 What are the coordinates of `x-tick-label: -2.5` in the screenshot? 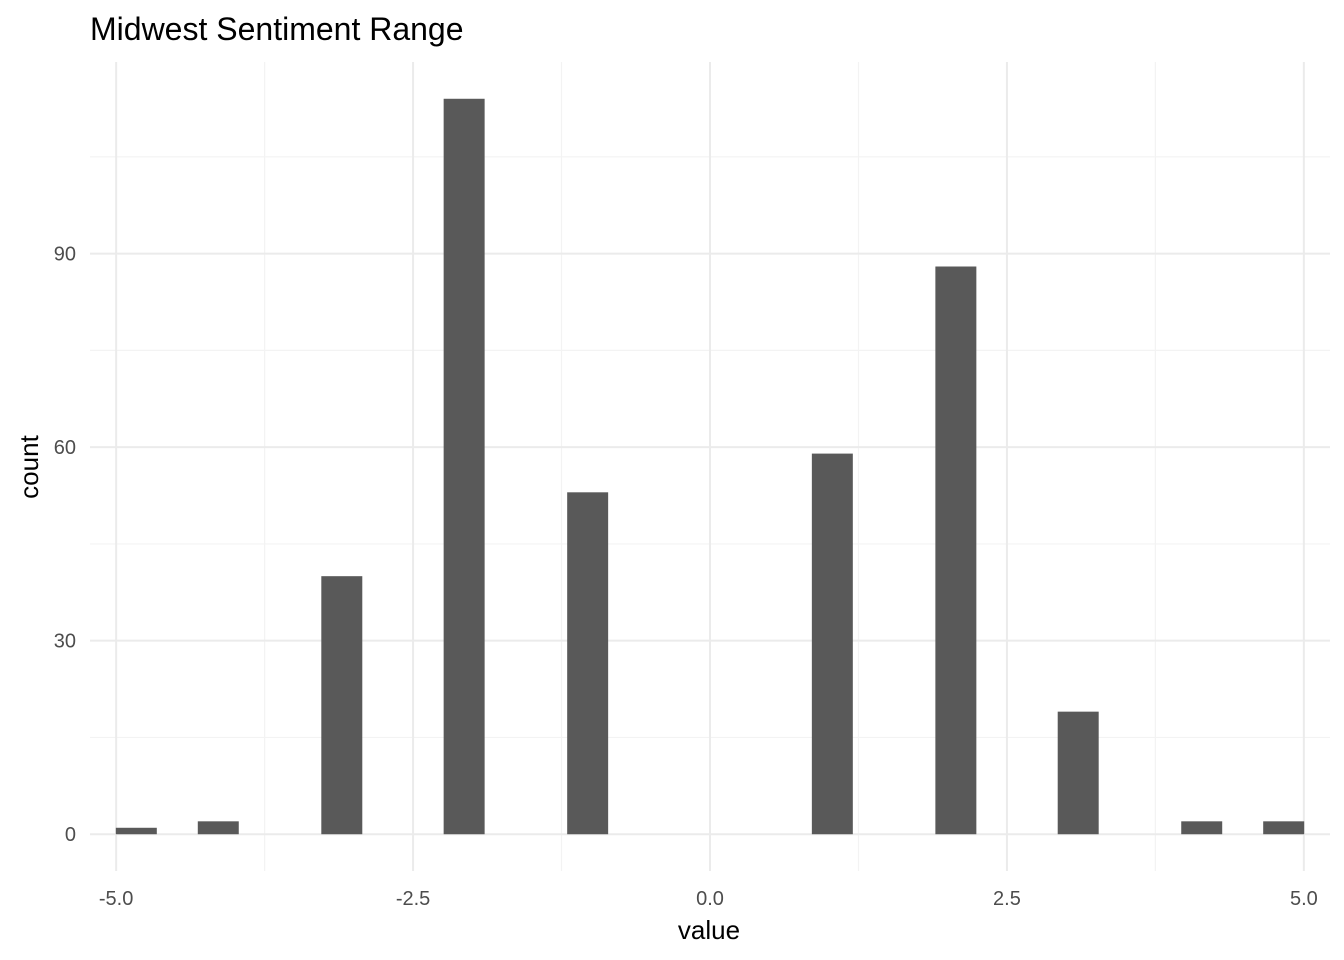 It's located at (413, 899).